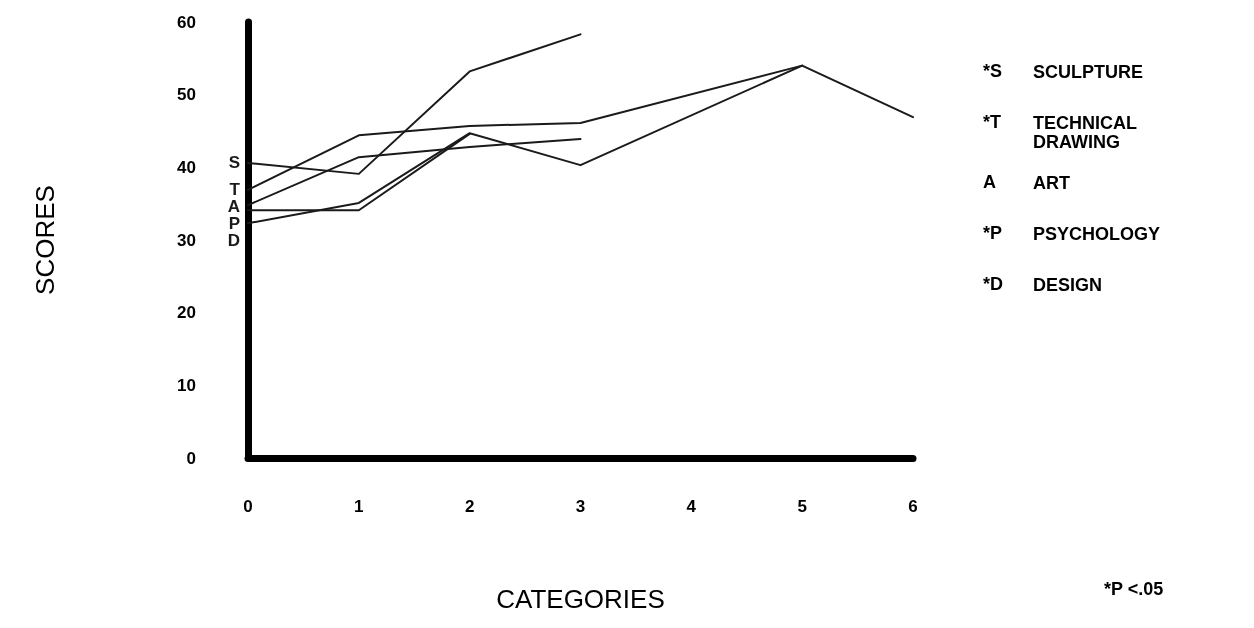  What do you see at coordinates (1088, 71) in the screenshot?
I see `text: SCULPTURE` at bounding box center [1088, 71].